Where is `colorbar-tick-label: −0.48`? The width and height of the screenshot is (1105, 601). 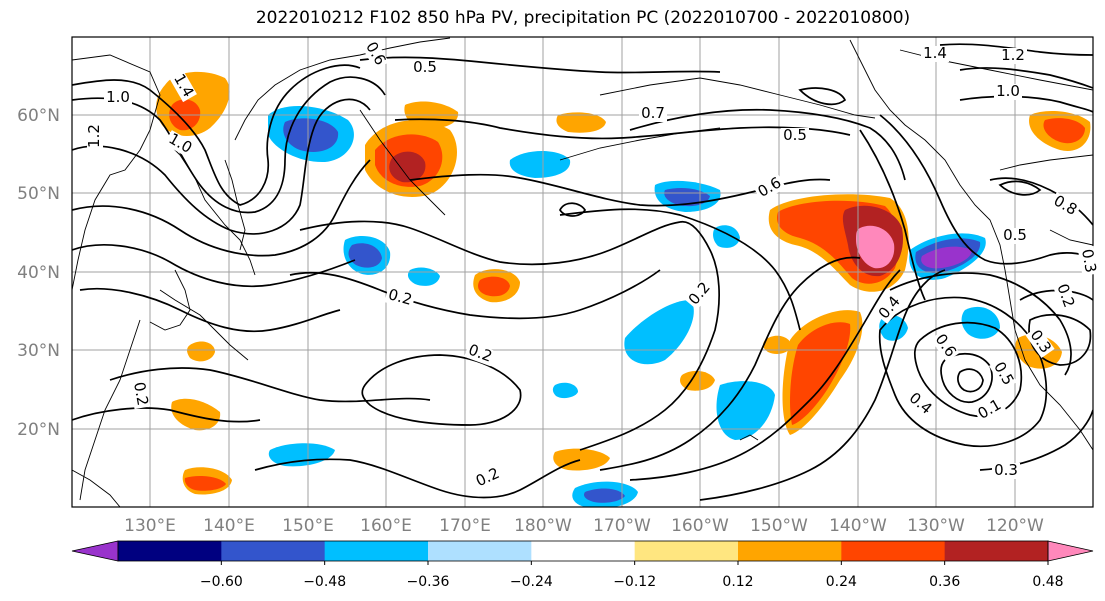 colorbar-tick-label: −0.48 is located at coordinates (324, 582).